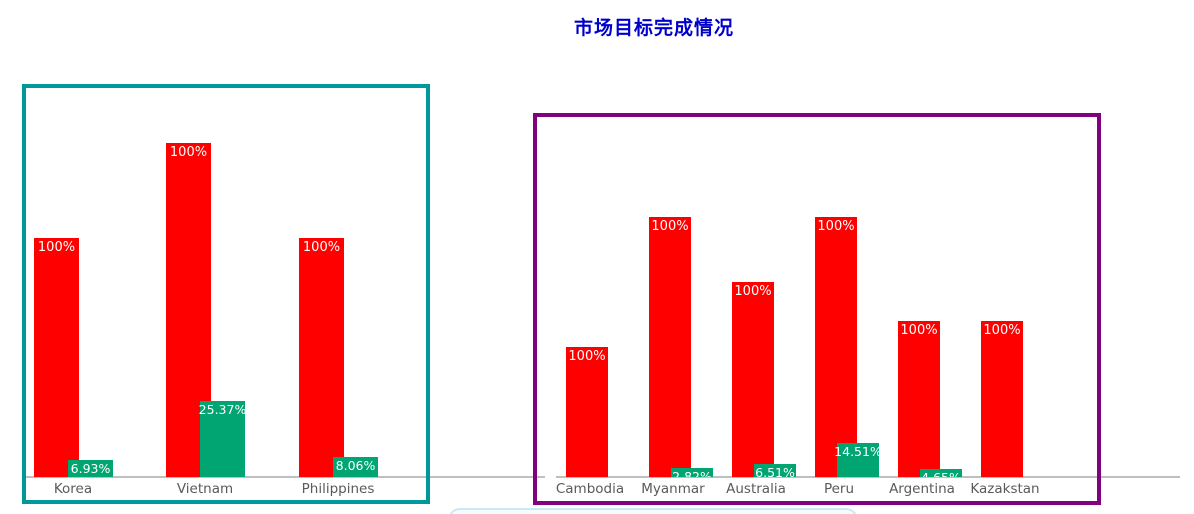 The width and height of the screenshot is (1194, 514). I want to click on green-bar-australia: 6.51%, so click(775, 470).